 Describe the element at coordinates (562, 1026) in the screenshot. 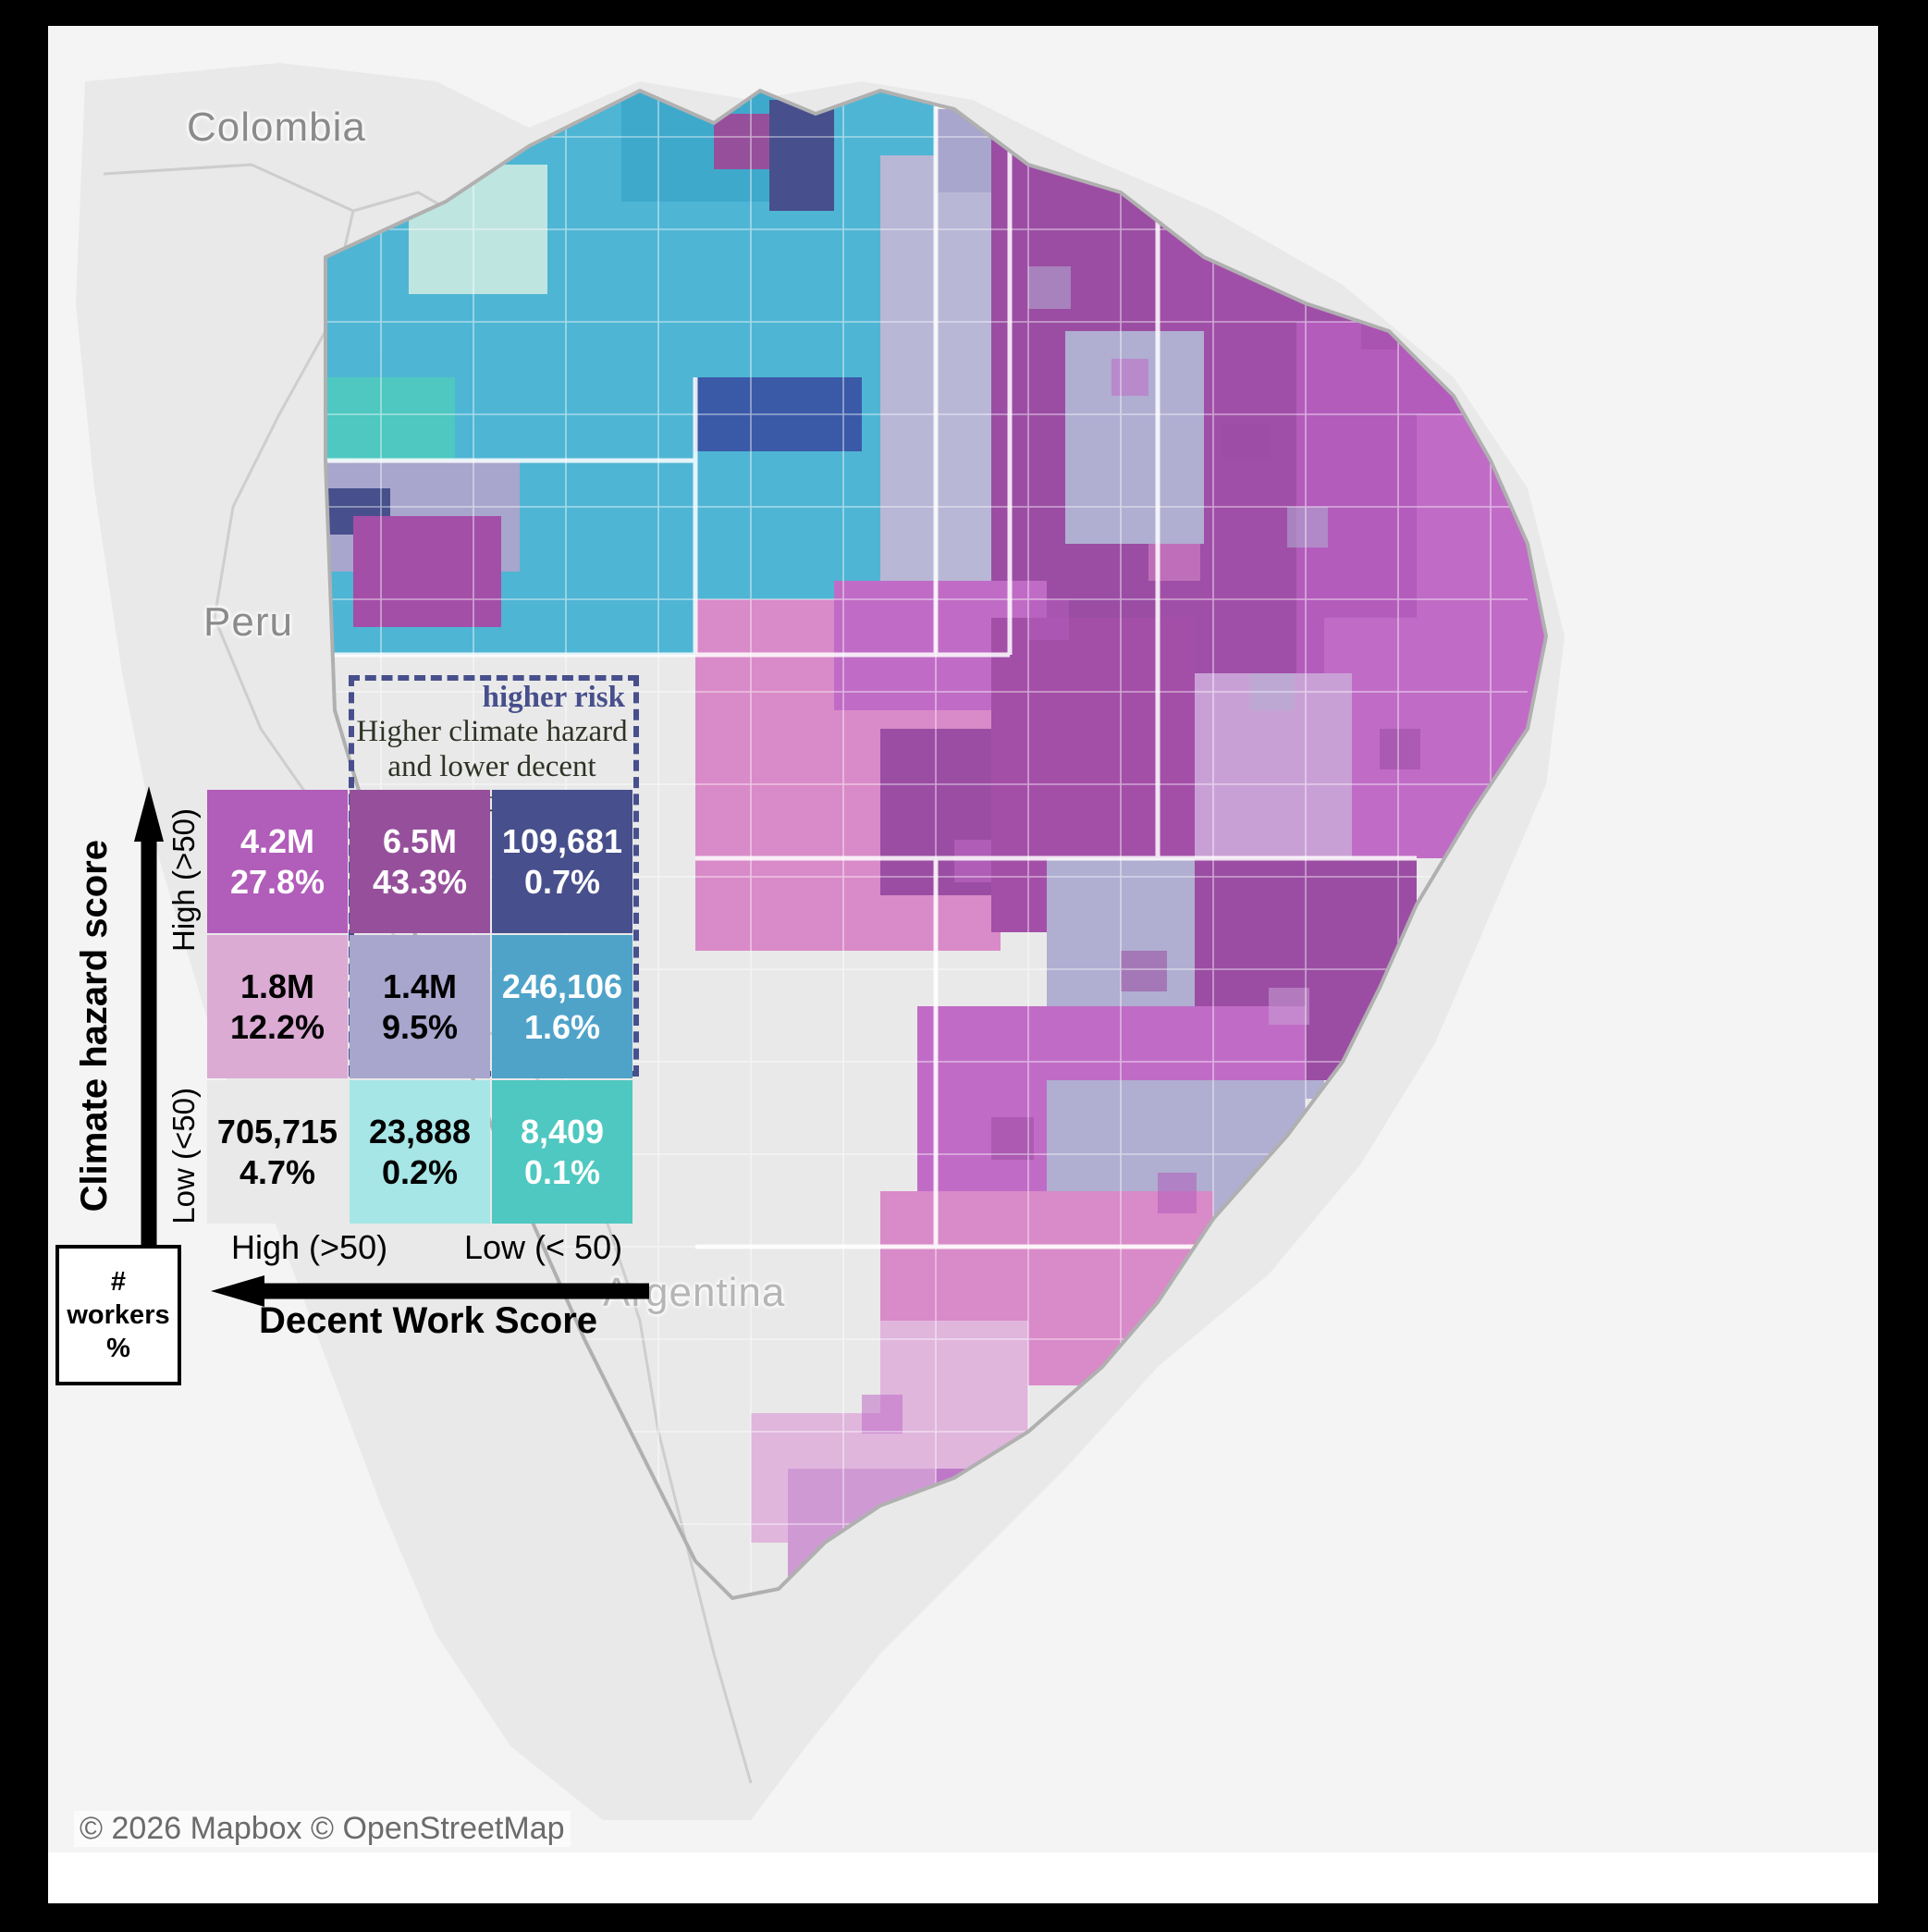

I see `legend-cell-percent: 1.6%` at that location.